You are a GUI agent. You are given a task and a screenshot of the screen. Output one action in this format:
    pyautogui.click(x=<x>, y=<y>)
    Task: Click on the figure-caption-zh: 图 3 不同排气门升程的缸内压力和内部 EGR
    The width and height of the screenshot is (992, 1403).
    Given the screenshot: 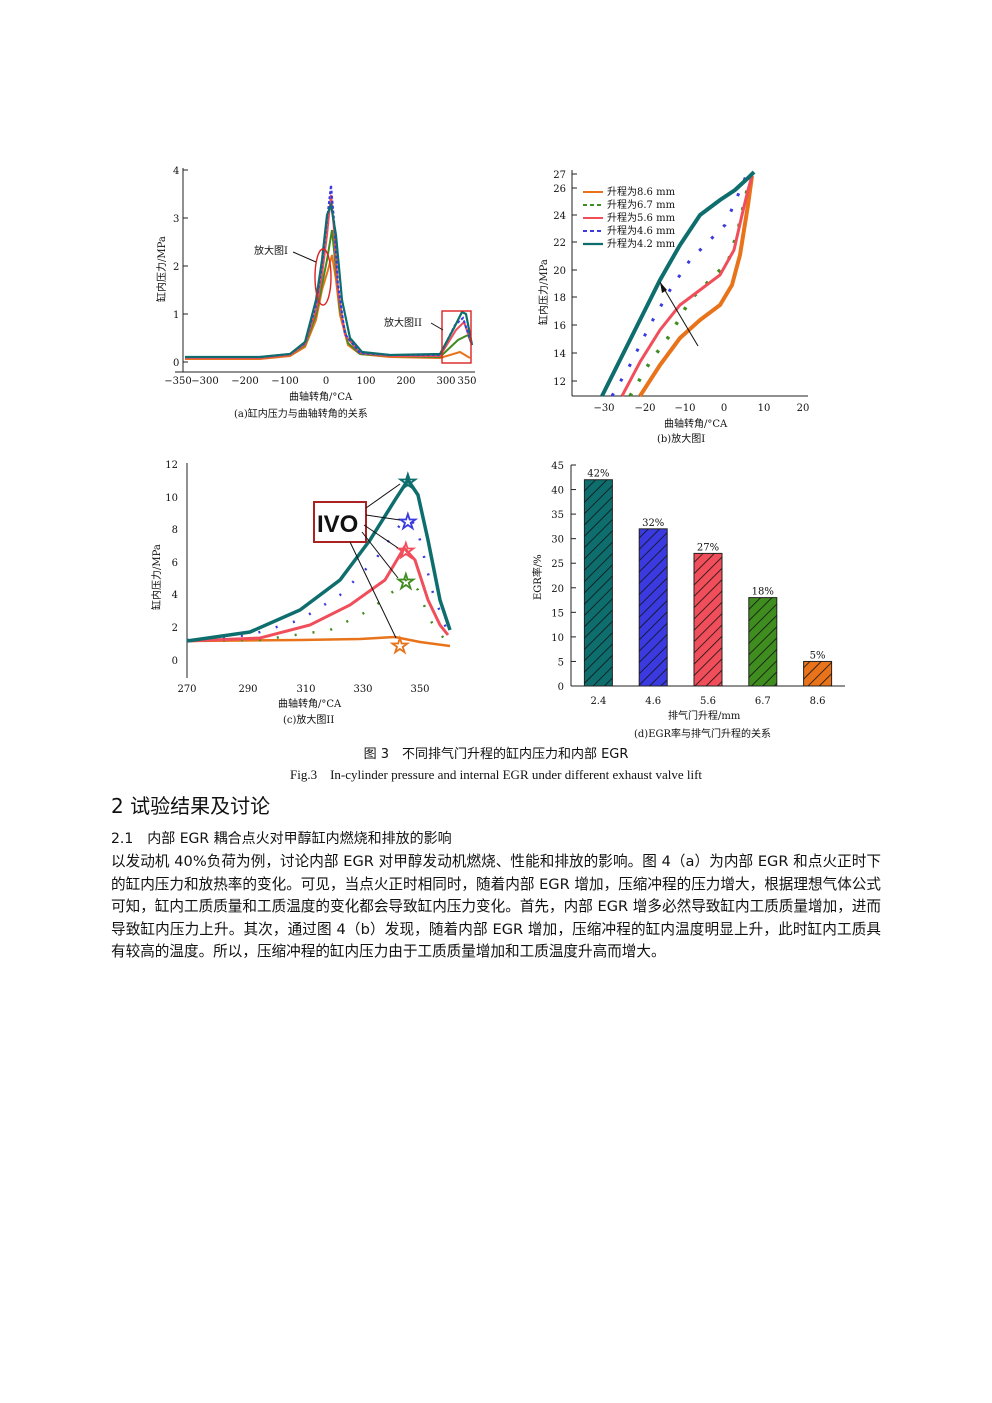 What is the action you would take?
    pyautogui.click(x=496, y=754)
    